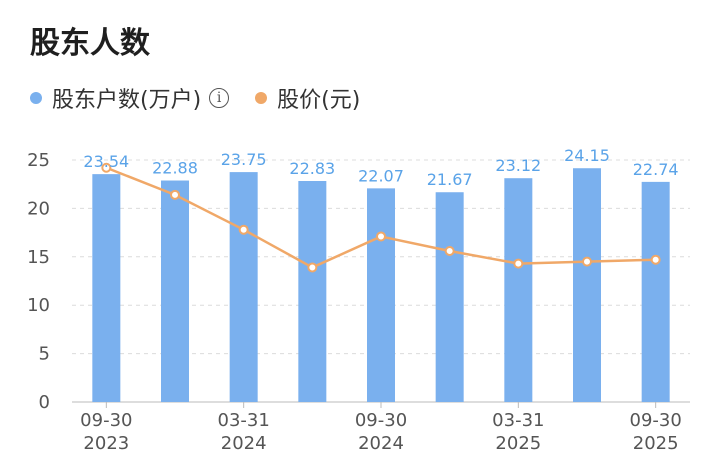 This screenshot has width=720, height=472. Describe the element at coordinates (219, 98) in the screenshot. I see `info-icon: i` at that location.